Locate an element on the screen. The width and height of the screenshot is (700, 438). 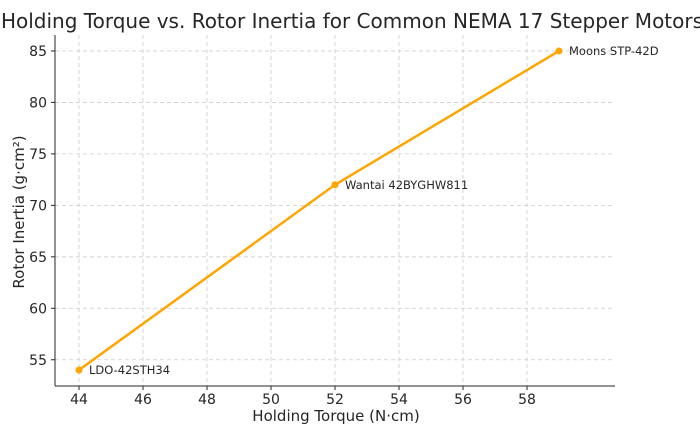
y-tick-label: 65 is located at coordinates (38, 258).